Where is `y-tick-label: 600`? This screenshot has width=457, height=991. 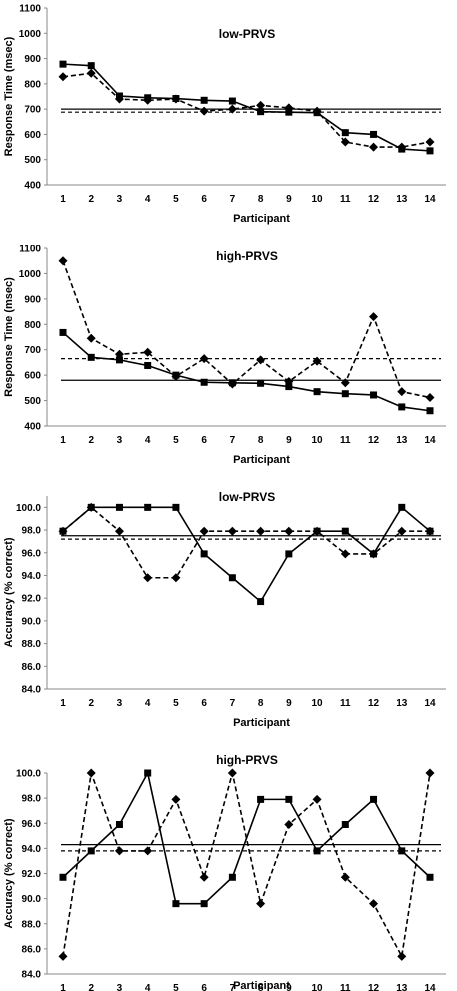
y-tick-label: 600 is located at coordinates (32, 135).